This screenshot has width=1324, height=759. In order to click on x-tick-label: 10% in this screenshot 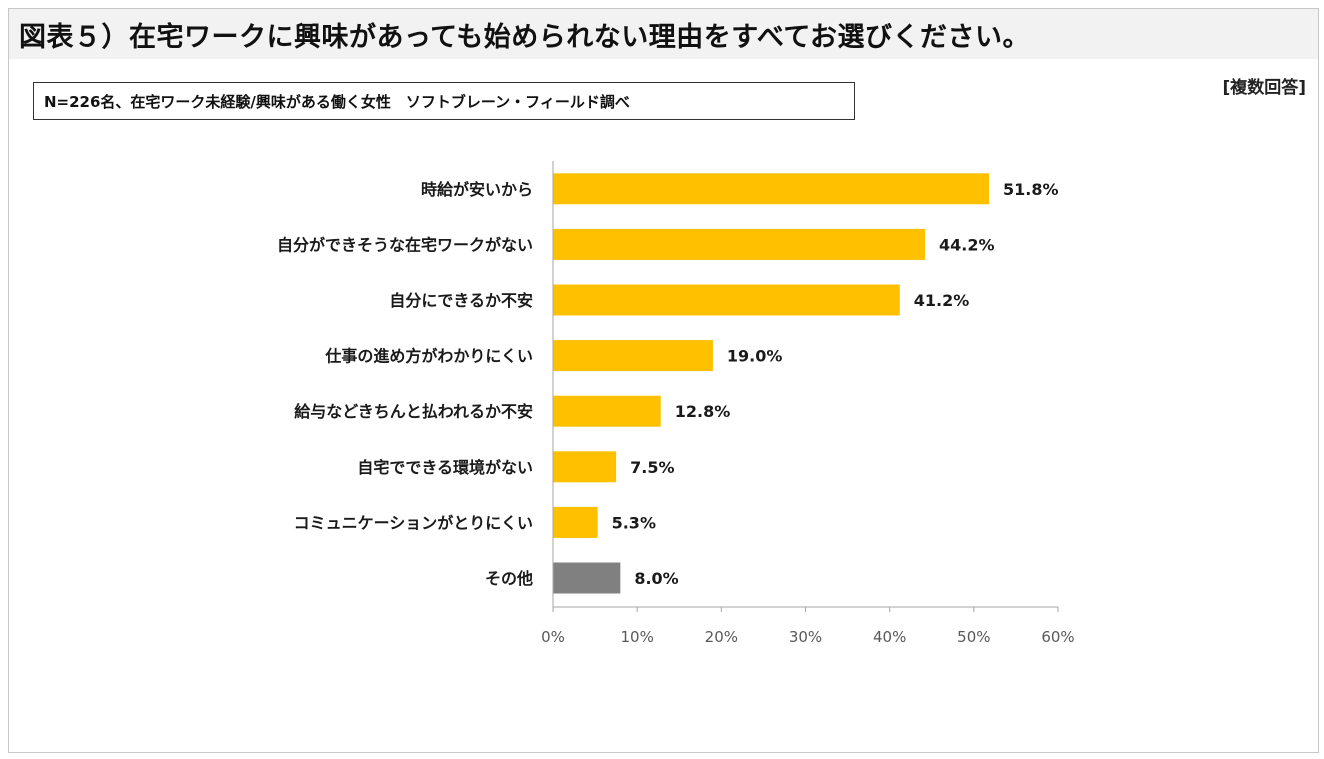, I will do `click(636, 637)`.